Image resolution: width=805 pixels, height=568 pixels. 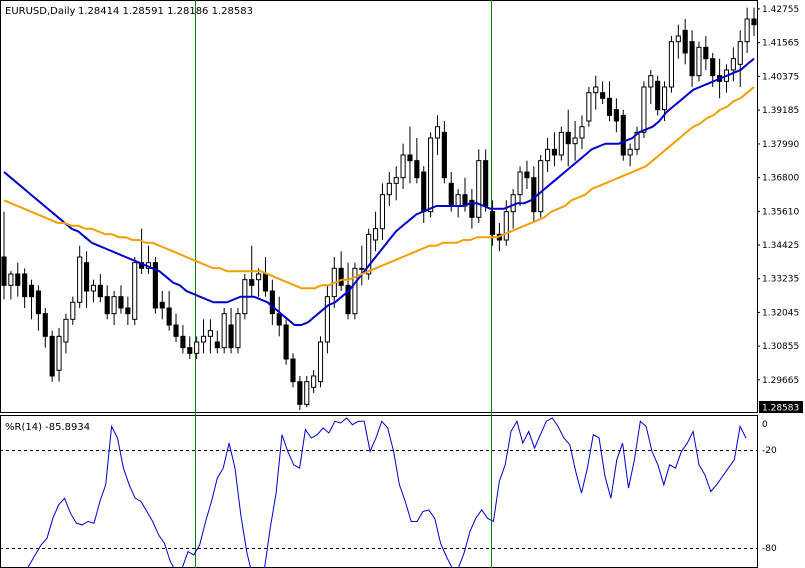 What do you see at coordinates (769, 549) in the screenshot?
I see `wpr-level-label-80: -80` at bounding box center [769, 549].